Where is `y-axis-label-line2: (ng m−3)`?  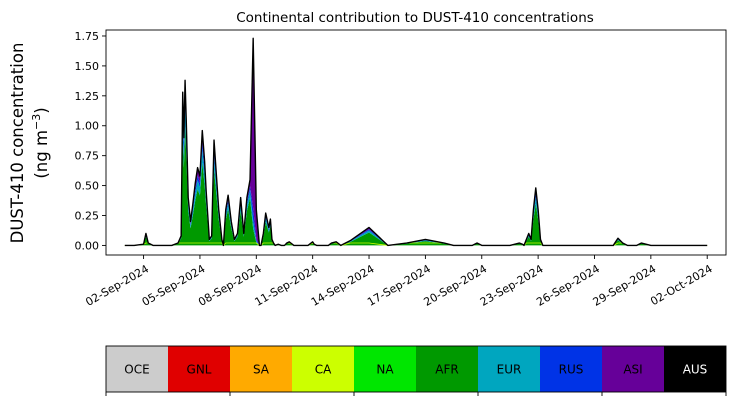 y-axis-label-line2: (ng m−3) is located at coordinates (40, 142).